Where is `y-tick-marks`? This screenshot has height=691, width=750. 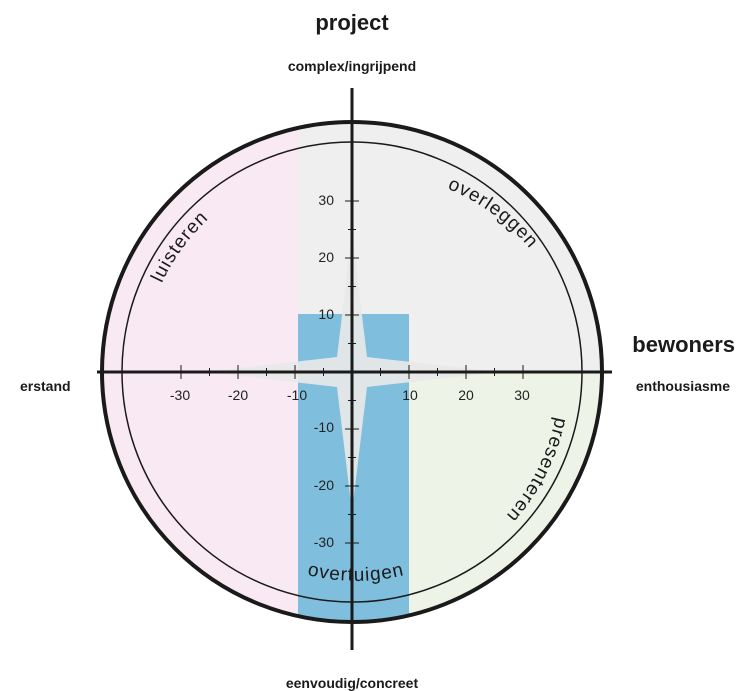
y-tick-marks is located at coordinates (352, 372).